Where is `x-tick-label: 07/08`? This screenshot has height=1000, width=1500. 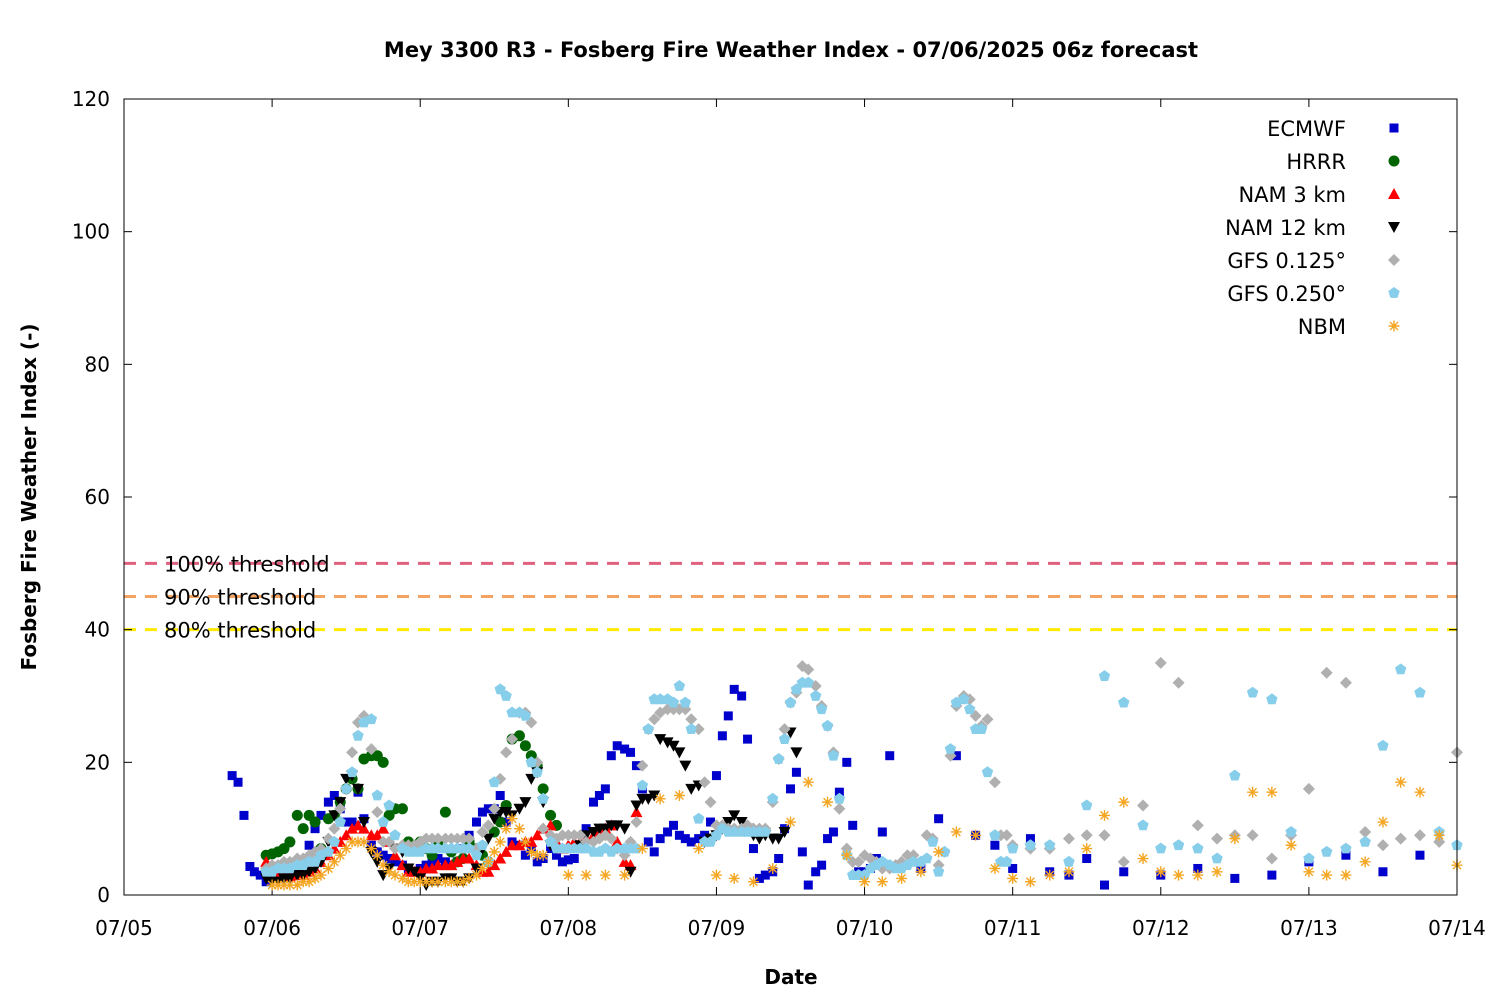
x-tick-label: 07/08 is located at coordinates (569, 928).